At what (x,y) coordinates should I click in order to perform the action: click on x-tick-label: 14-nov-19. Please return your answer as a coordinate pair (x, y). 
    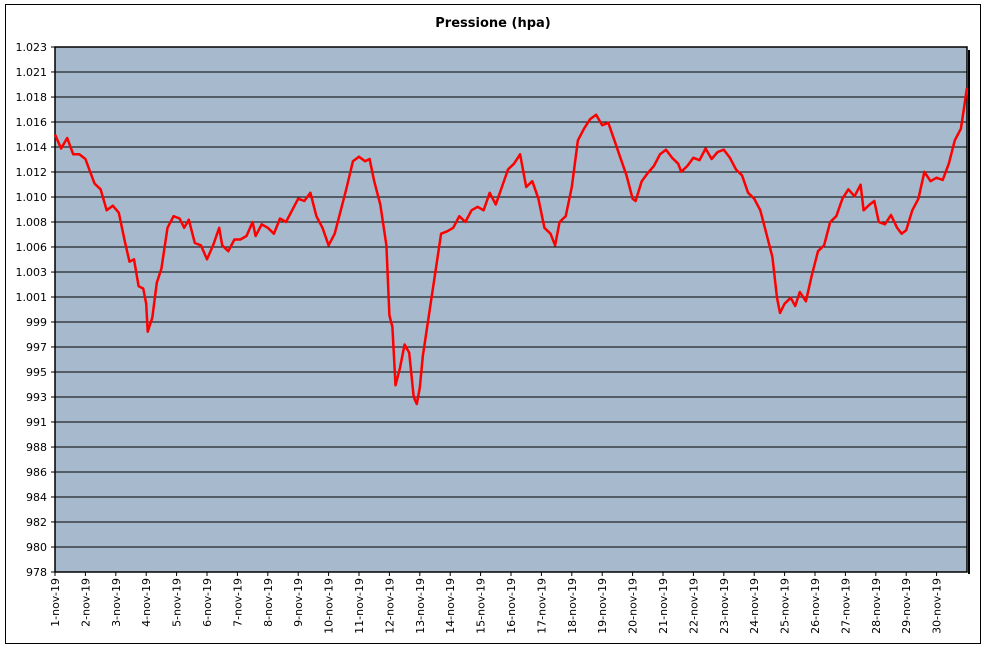
    Looking at the image, I should click on (450, 606).